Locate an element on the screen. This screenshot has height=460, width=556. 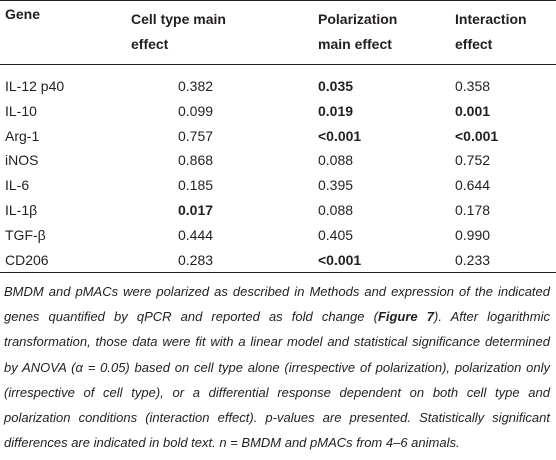
p-value: 0.757 is located at coordinates (196, 135).